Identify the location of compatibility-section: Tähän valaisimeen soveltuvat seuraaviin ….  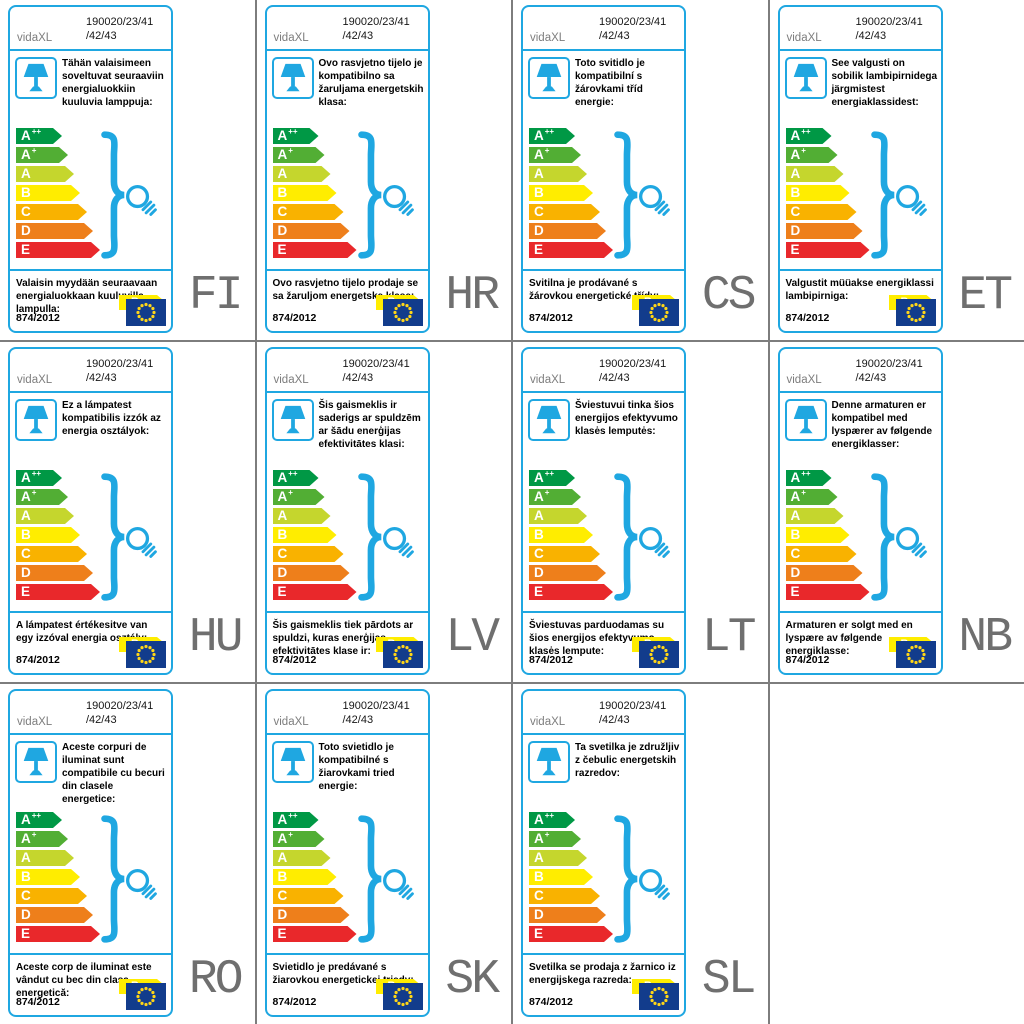
(90, 87).